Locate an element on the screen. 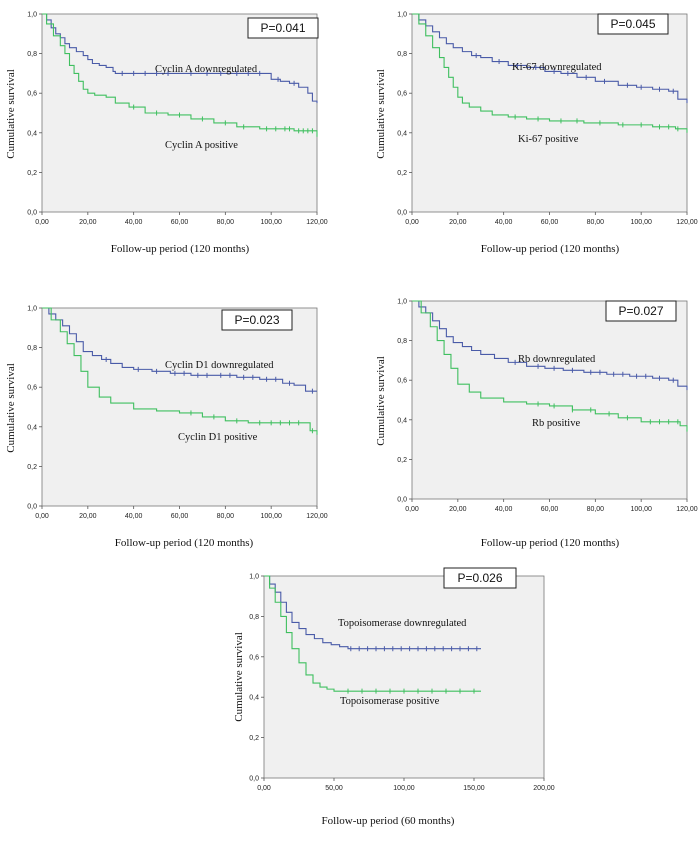 The height and width of the screenshot is (844, 700). p-value-label: P=0.027 is located at coordinates (640, 311).